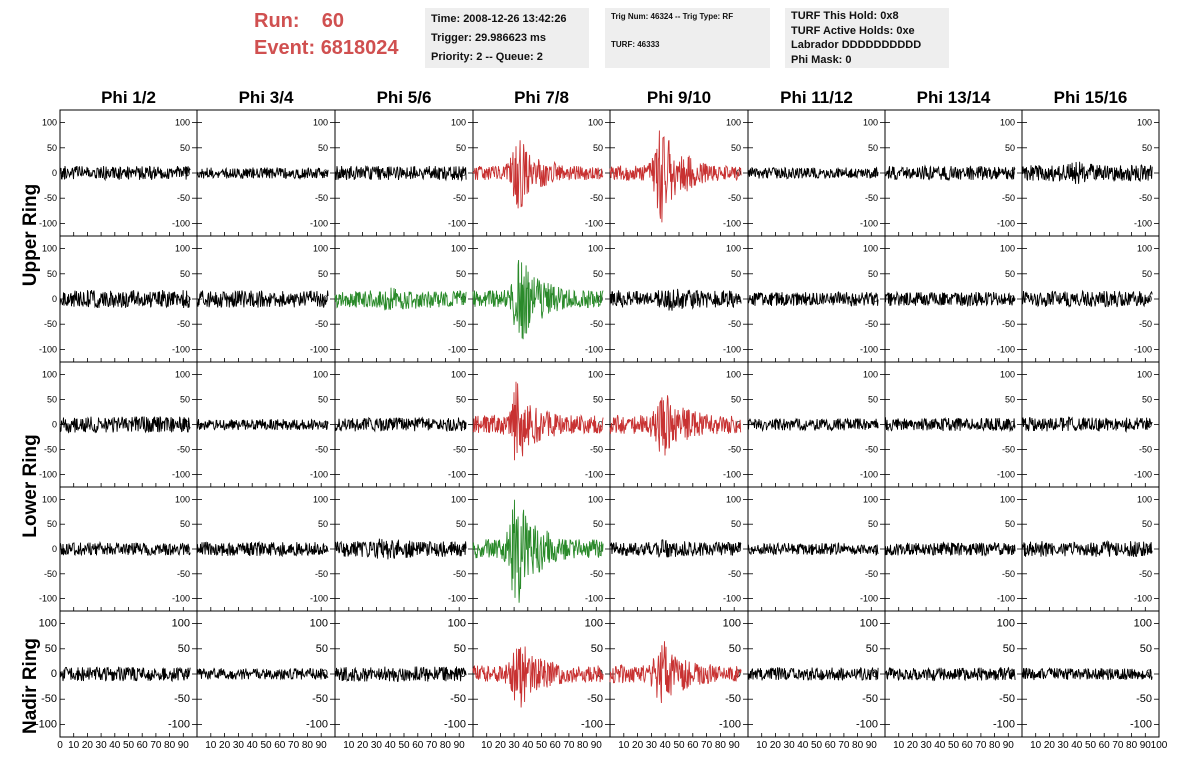 The image size is (1196, 772). Describe the element at coordinates (856, 45) in the screenshot. I see `labrador-text: Labrador DDDDDDDDDD` at that location.